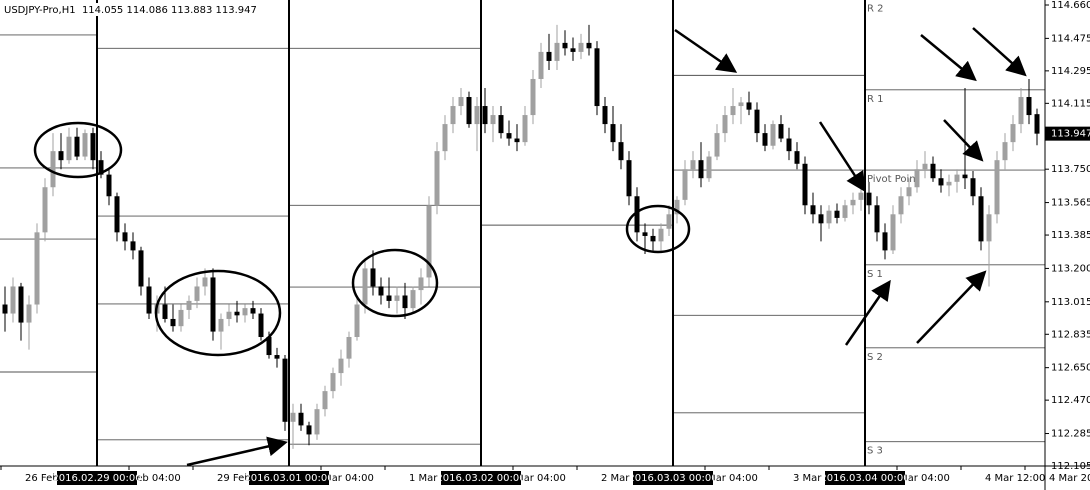 The width and height of the screenshot is (1090, 490). What do you see at coordinates (631, 478) in the screenshot?
I see `x-tick-label: 2 Mar 12:00` at bounding box center [631, 478].